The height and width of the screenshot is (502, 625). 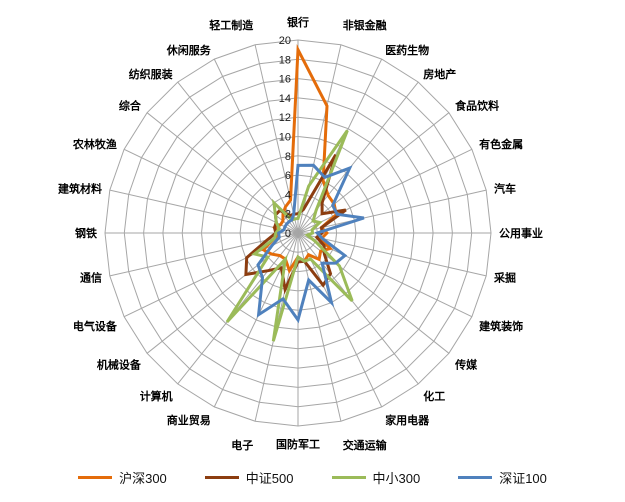 What do you see at coordinates (95, 326) in the screenshot?
I see `category-label-电气设备: 电气设备` at bounding box center [95, 326].